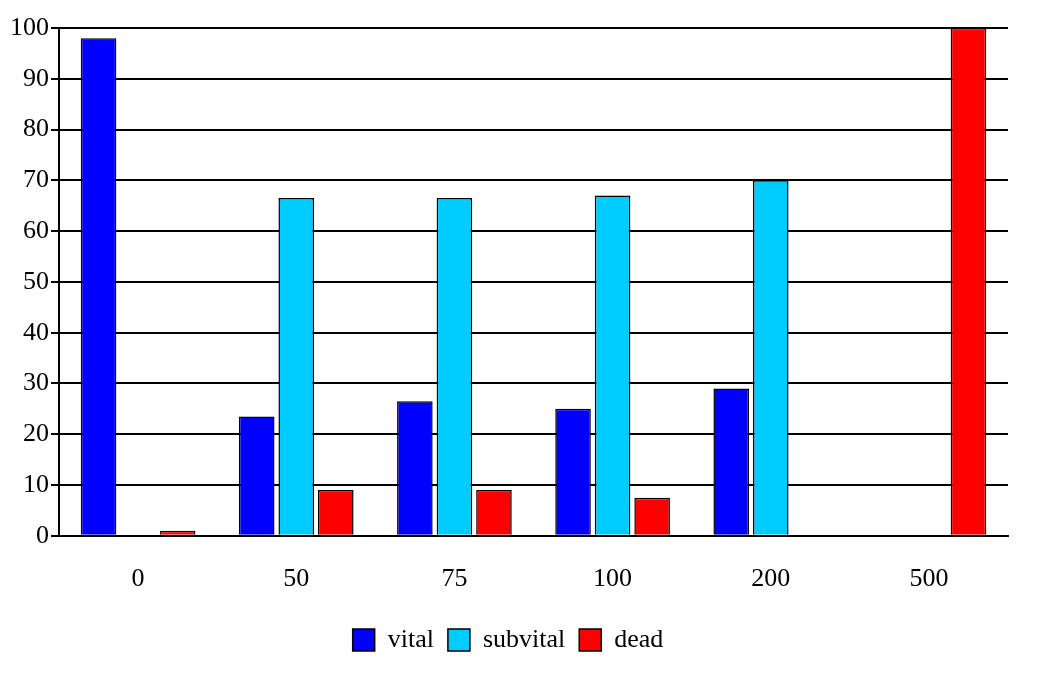  Describe the element at coordinates (36, 280) in the screenshot. I see `y-tick-label: 50` at that location.